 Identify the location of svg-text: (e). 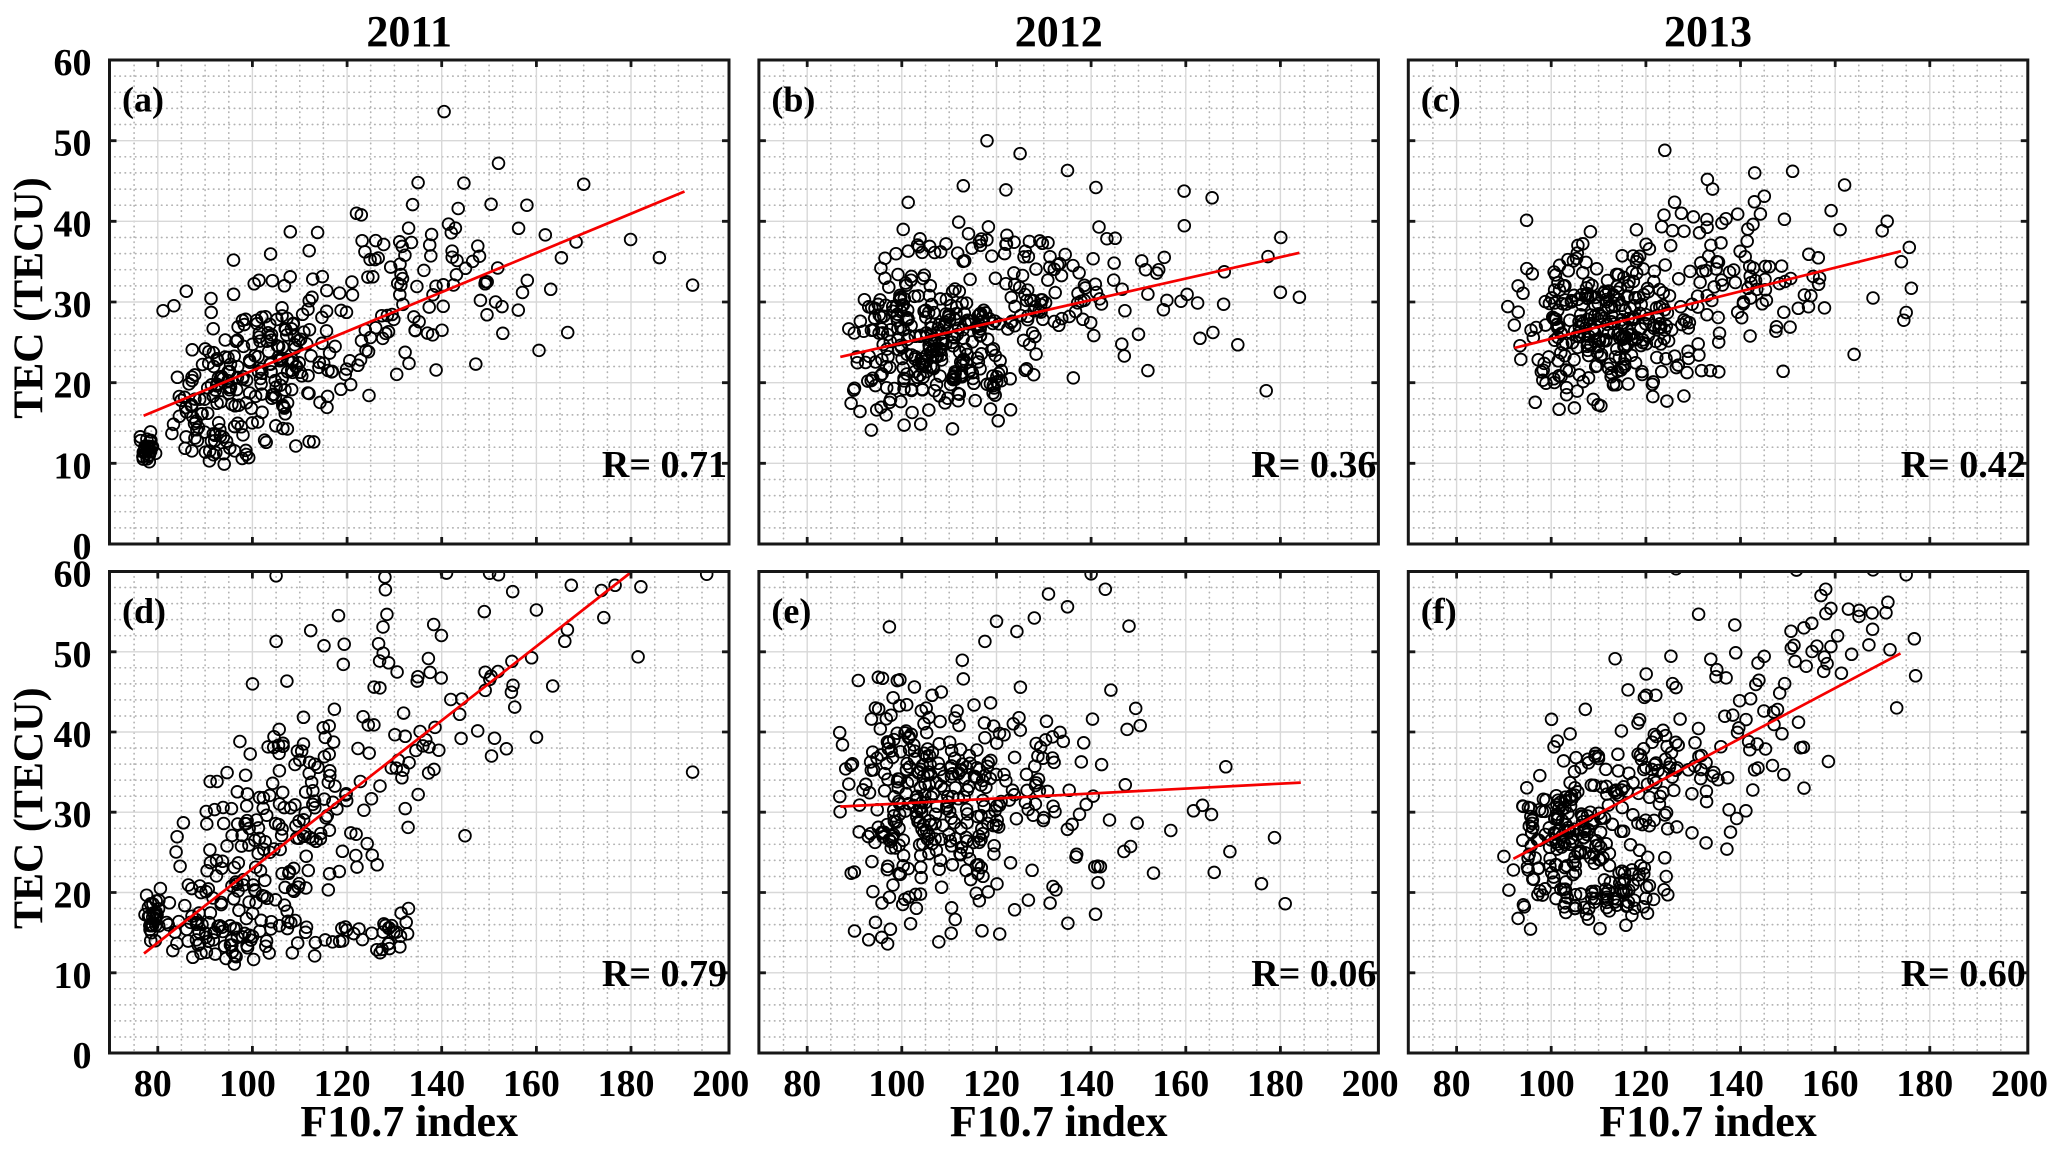
(791, 611).